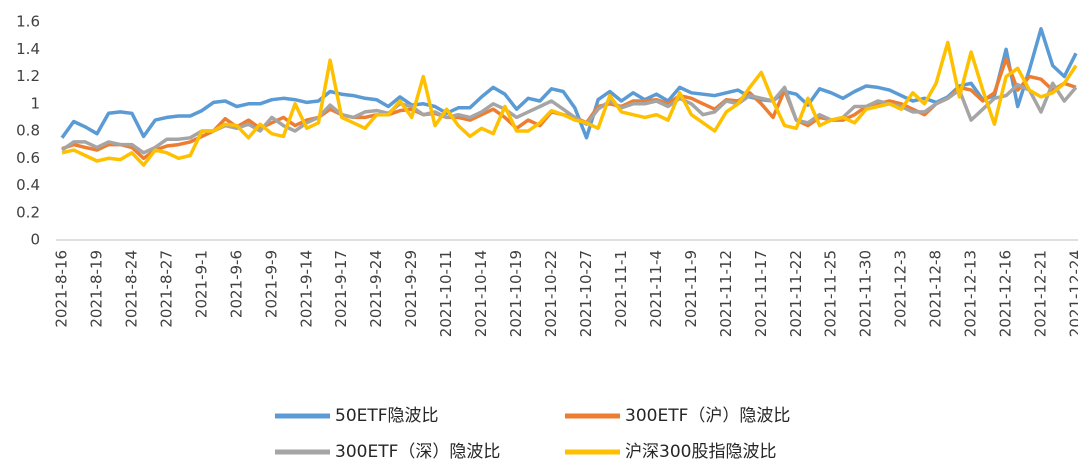 The height and width of the screenshot is (464, 1078). Describe the element at coordinates (28, 212) in the screenshot. I see `y-tick-label: 0.2` at that location.